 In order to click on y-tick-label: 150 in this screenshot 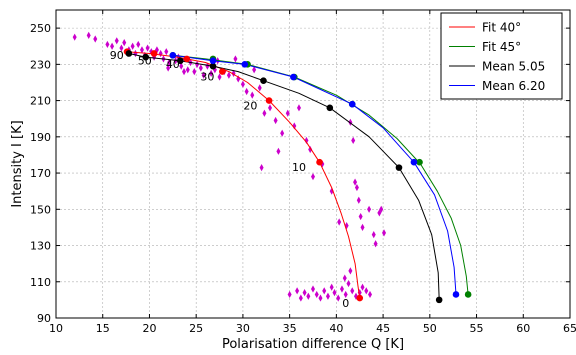, I will do `click(40, 209)`.